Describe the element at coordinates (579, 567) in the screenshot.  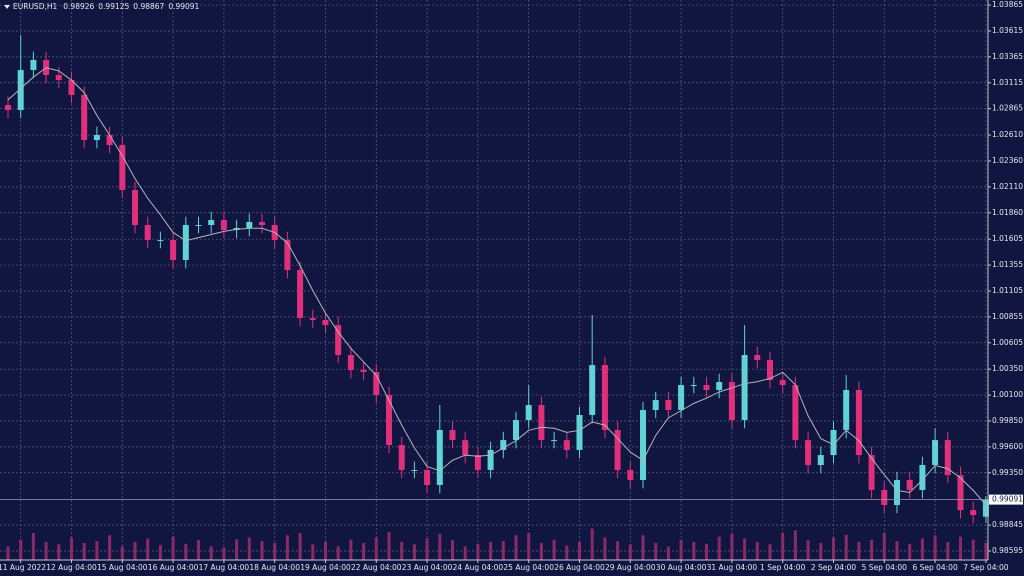
I see `x-tick-label: 26 Aug 04:00` at that location.